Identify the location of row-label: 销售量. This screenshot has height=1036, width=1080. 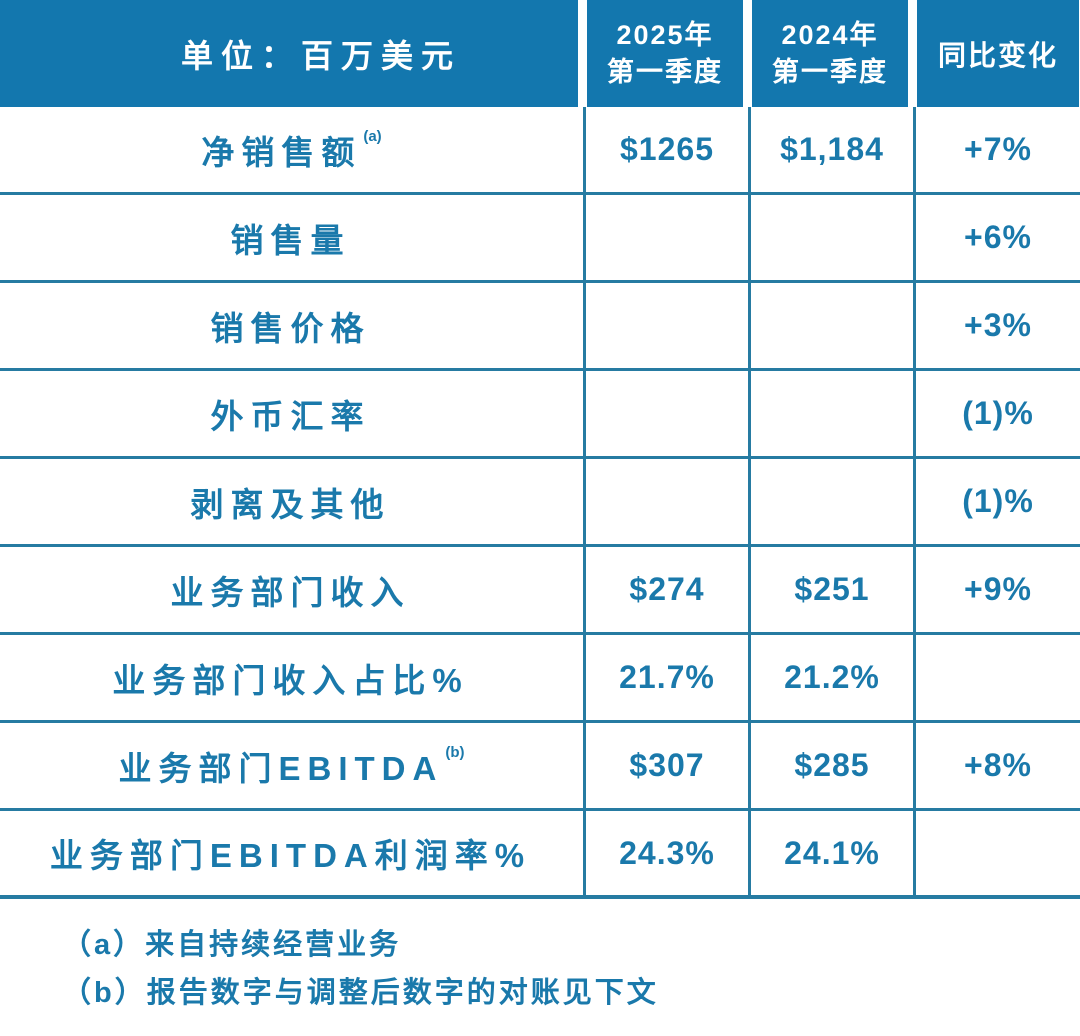
(290, 240).